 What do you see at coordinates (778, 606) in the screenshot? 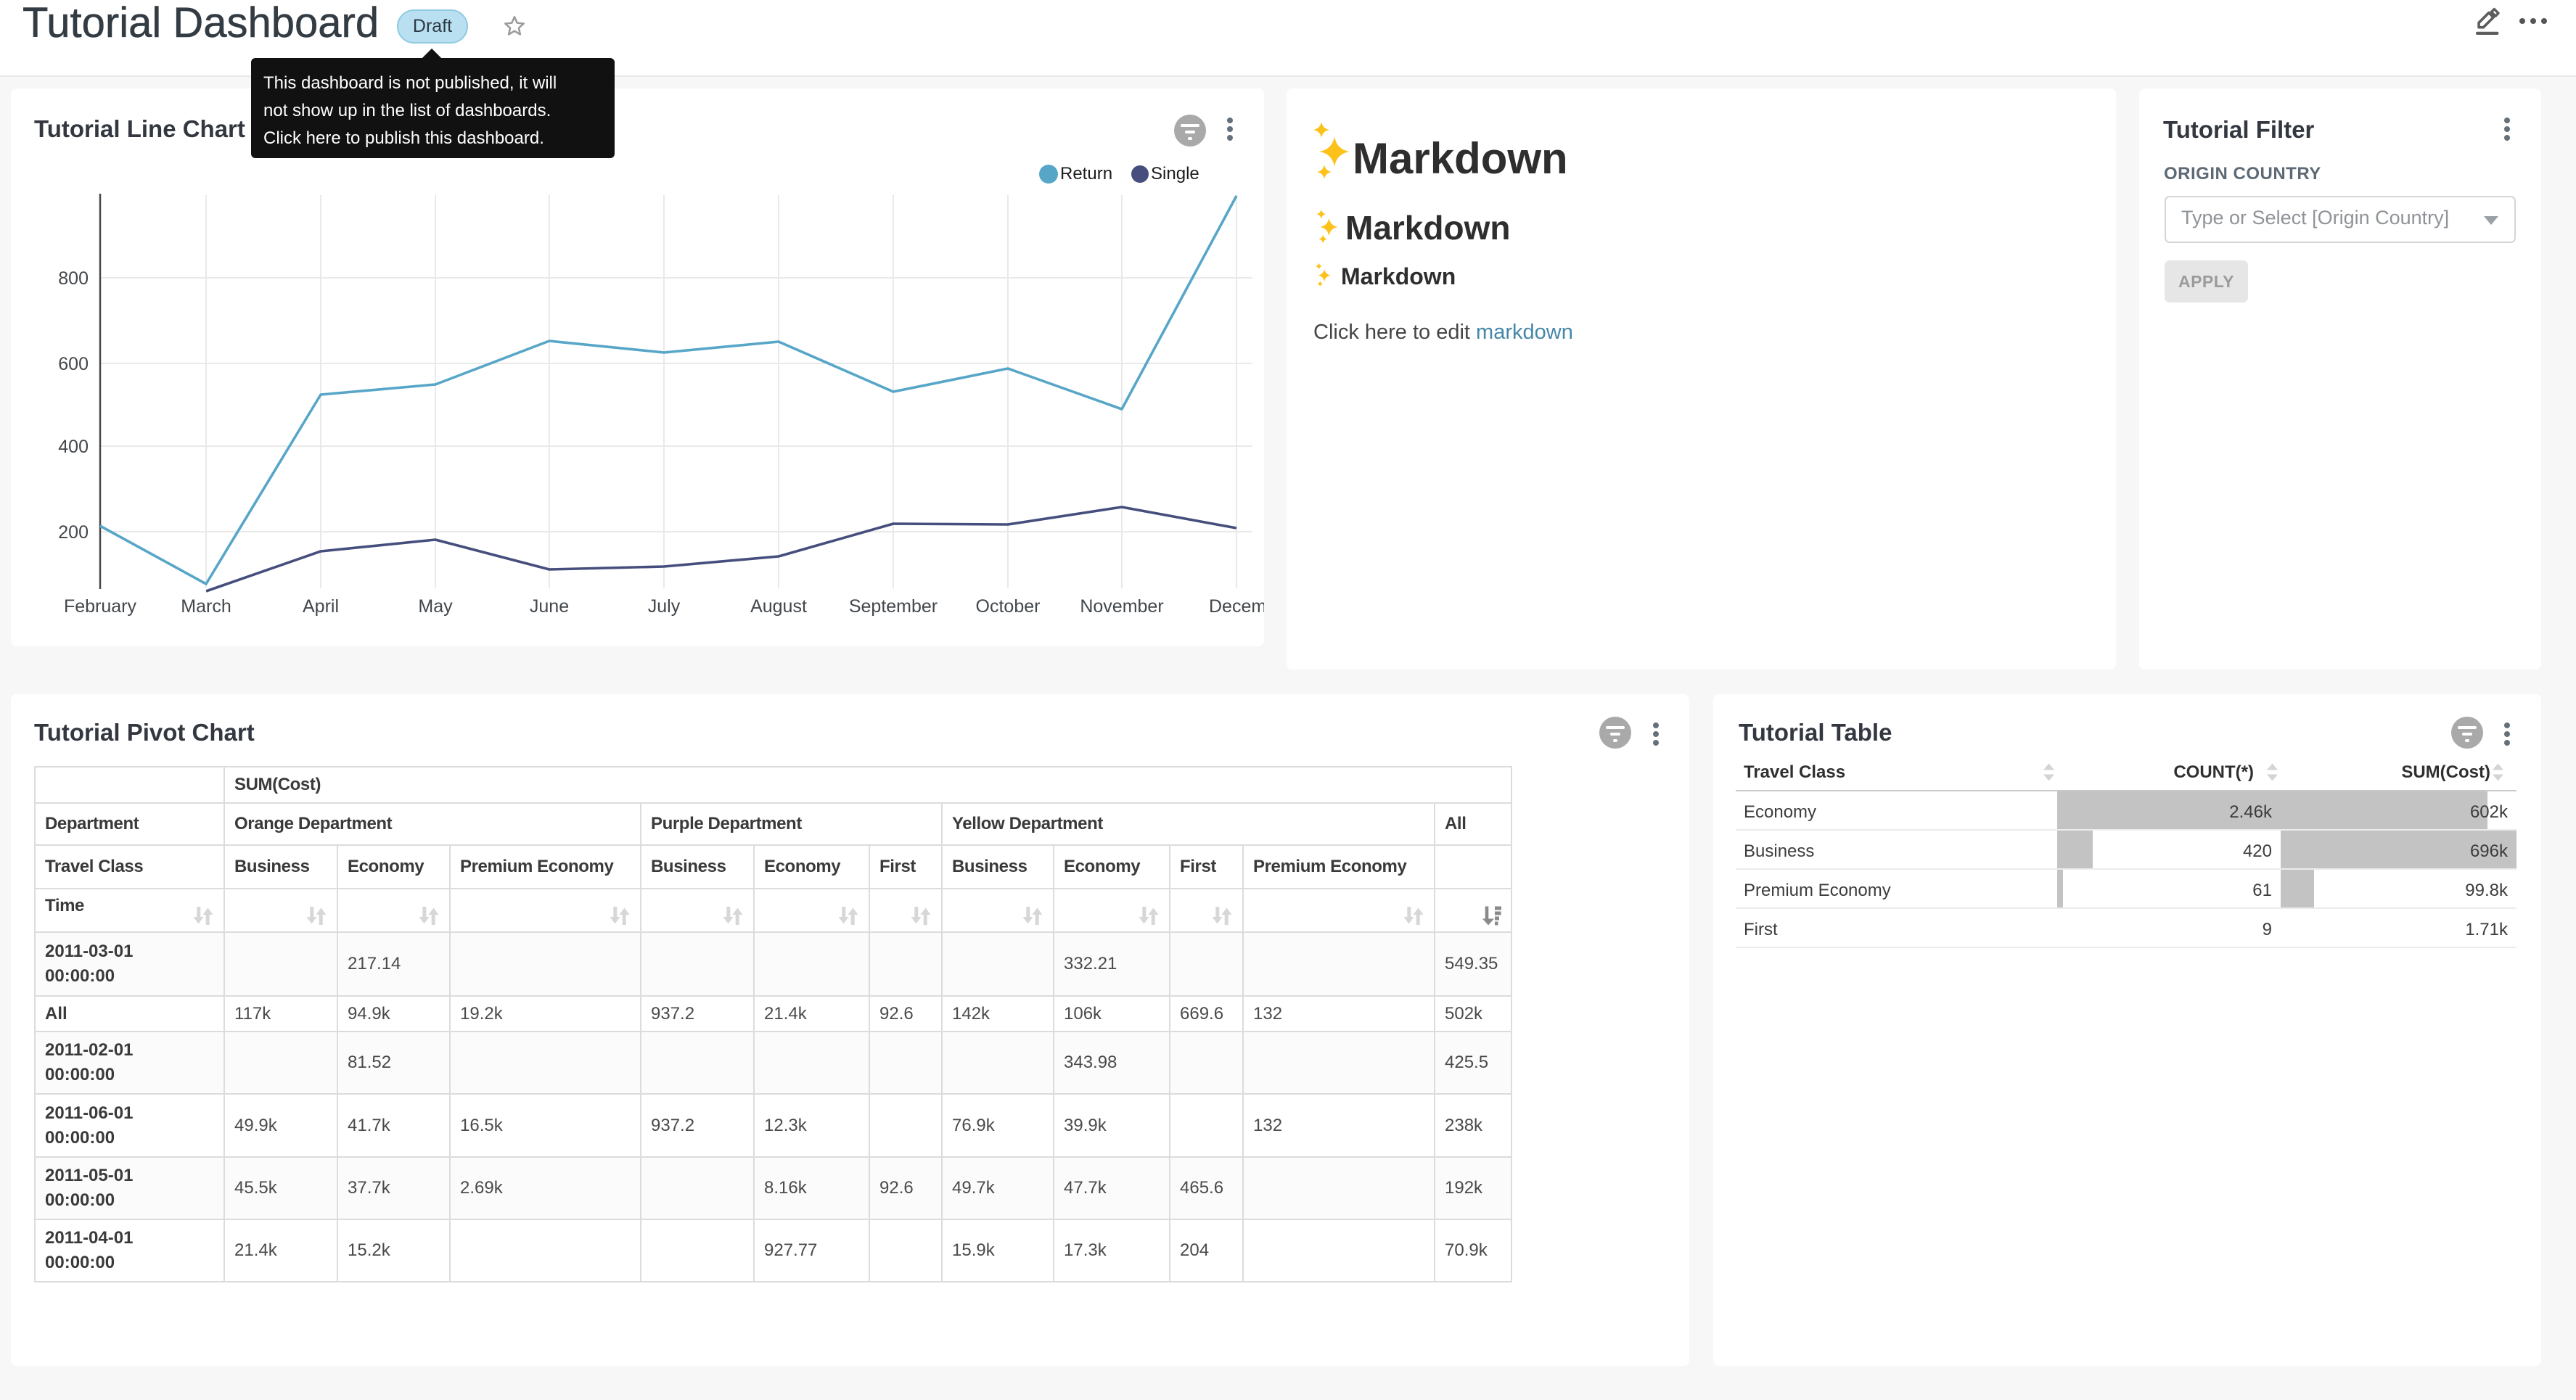
I see `svg-text: August` at bounding box center [778, 606].